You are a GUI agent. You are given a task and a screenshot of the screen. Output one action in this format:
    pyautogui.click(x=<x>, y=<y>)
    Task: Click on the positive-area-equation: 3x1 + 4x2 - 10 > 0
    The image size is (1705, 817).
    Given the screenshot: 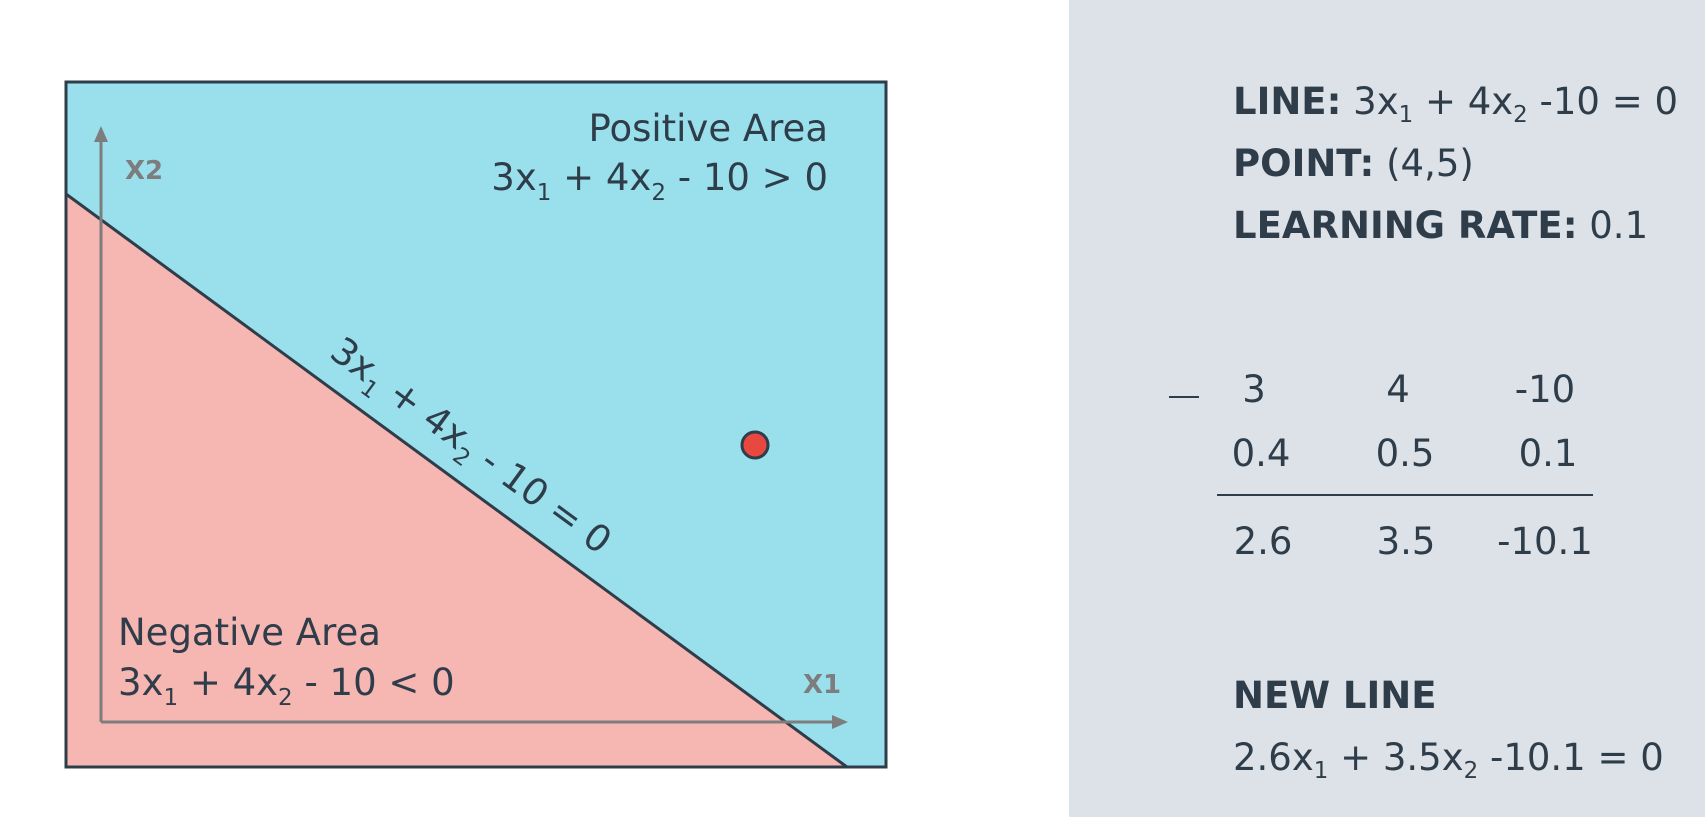 What is the action you would take?
    pyautogui.click(x=659, y=181)
    